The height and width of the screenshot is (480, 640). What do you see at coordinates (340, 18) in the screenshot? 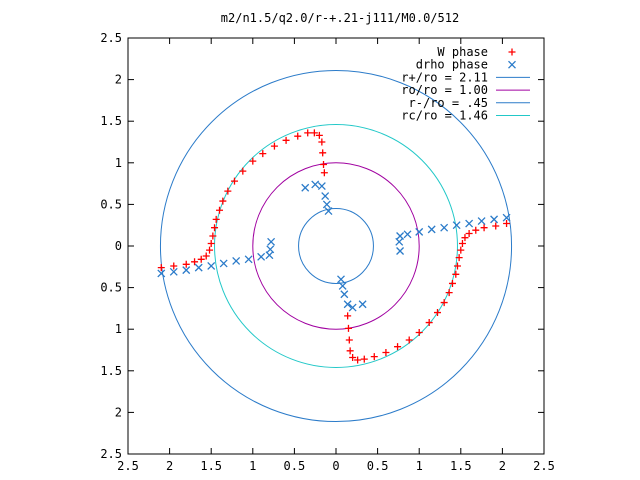
I see `chart-title: m2/n1.5/q2.0/r-+.21-j111/M0.0/512` at bounding box center [340, 18].